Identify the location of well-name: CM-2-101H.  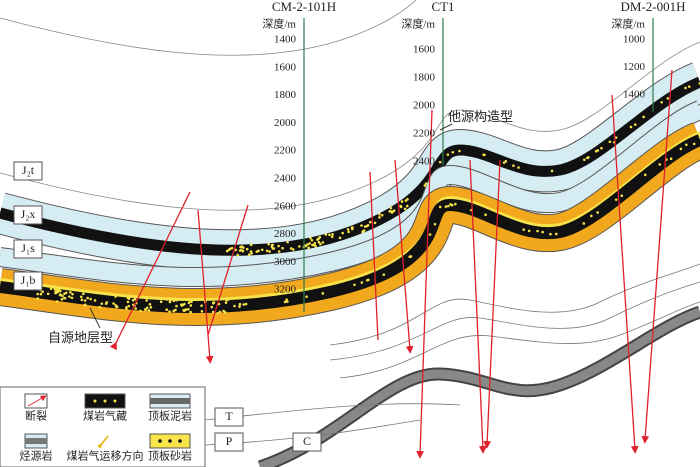
(304, 7).